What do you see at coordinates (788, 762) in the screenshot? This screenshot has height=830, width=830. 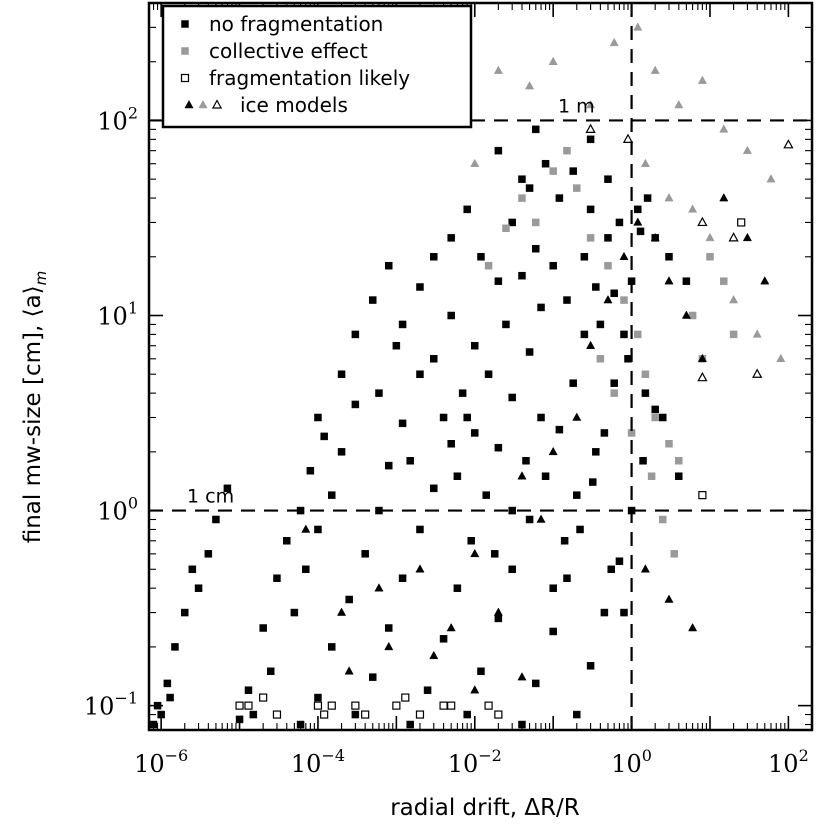 I see `x-tick-label: 10²` at bounding box center [788, 762].